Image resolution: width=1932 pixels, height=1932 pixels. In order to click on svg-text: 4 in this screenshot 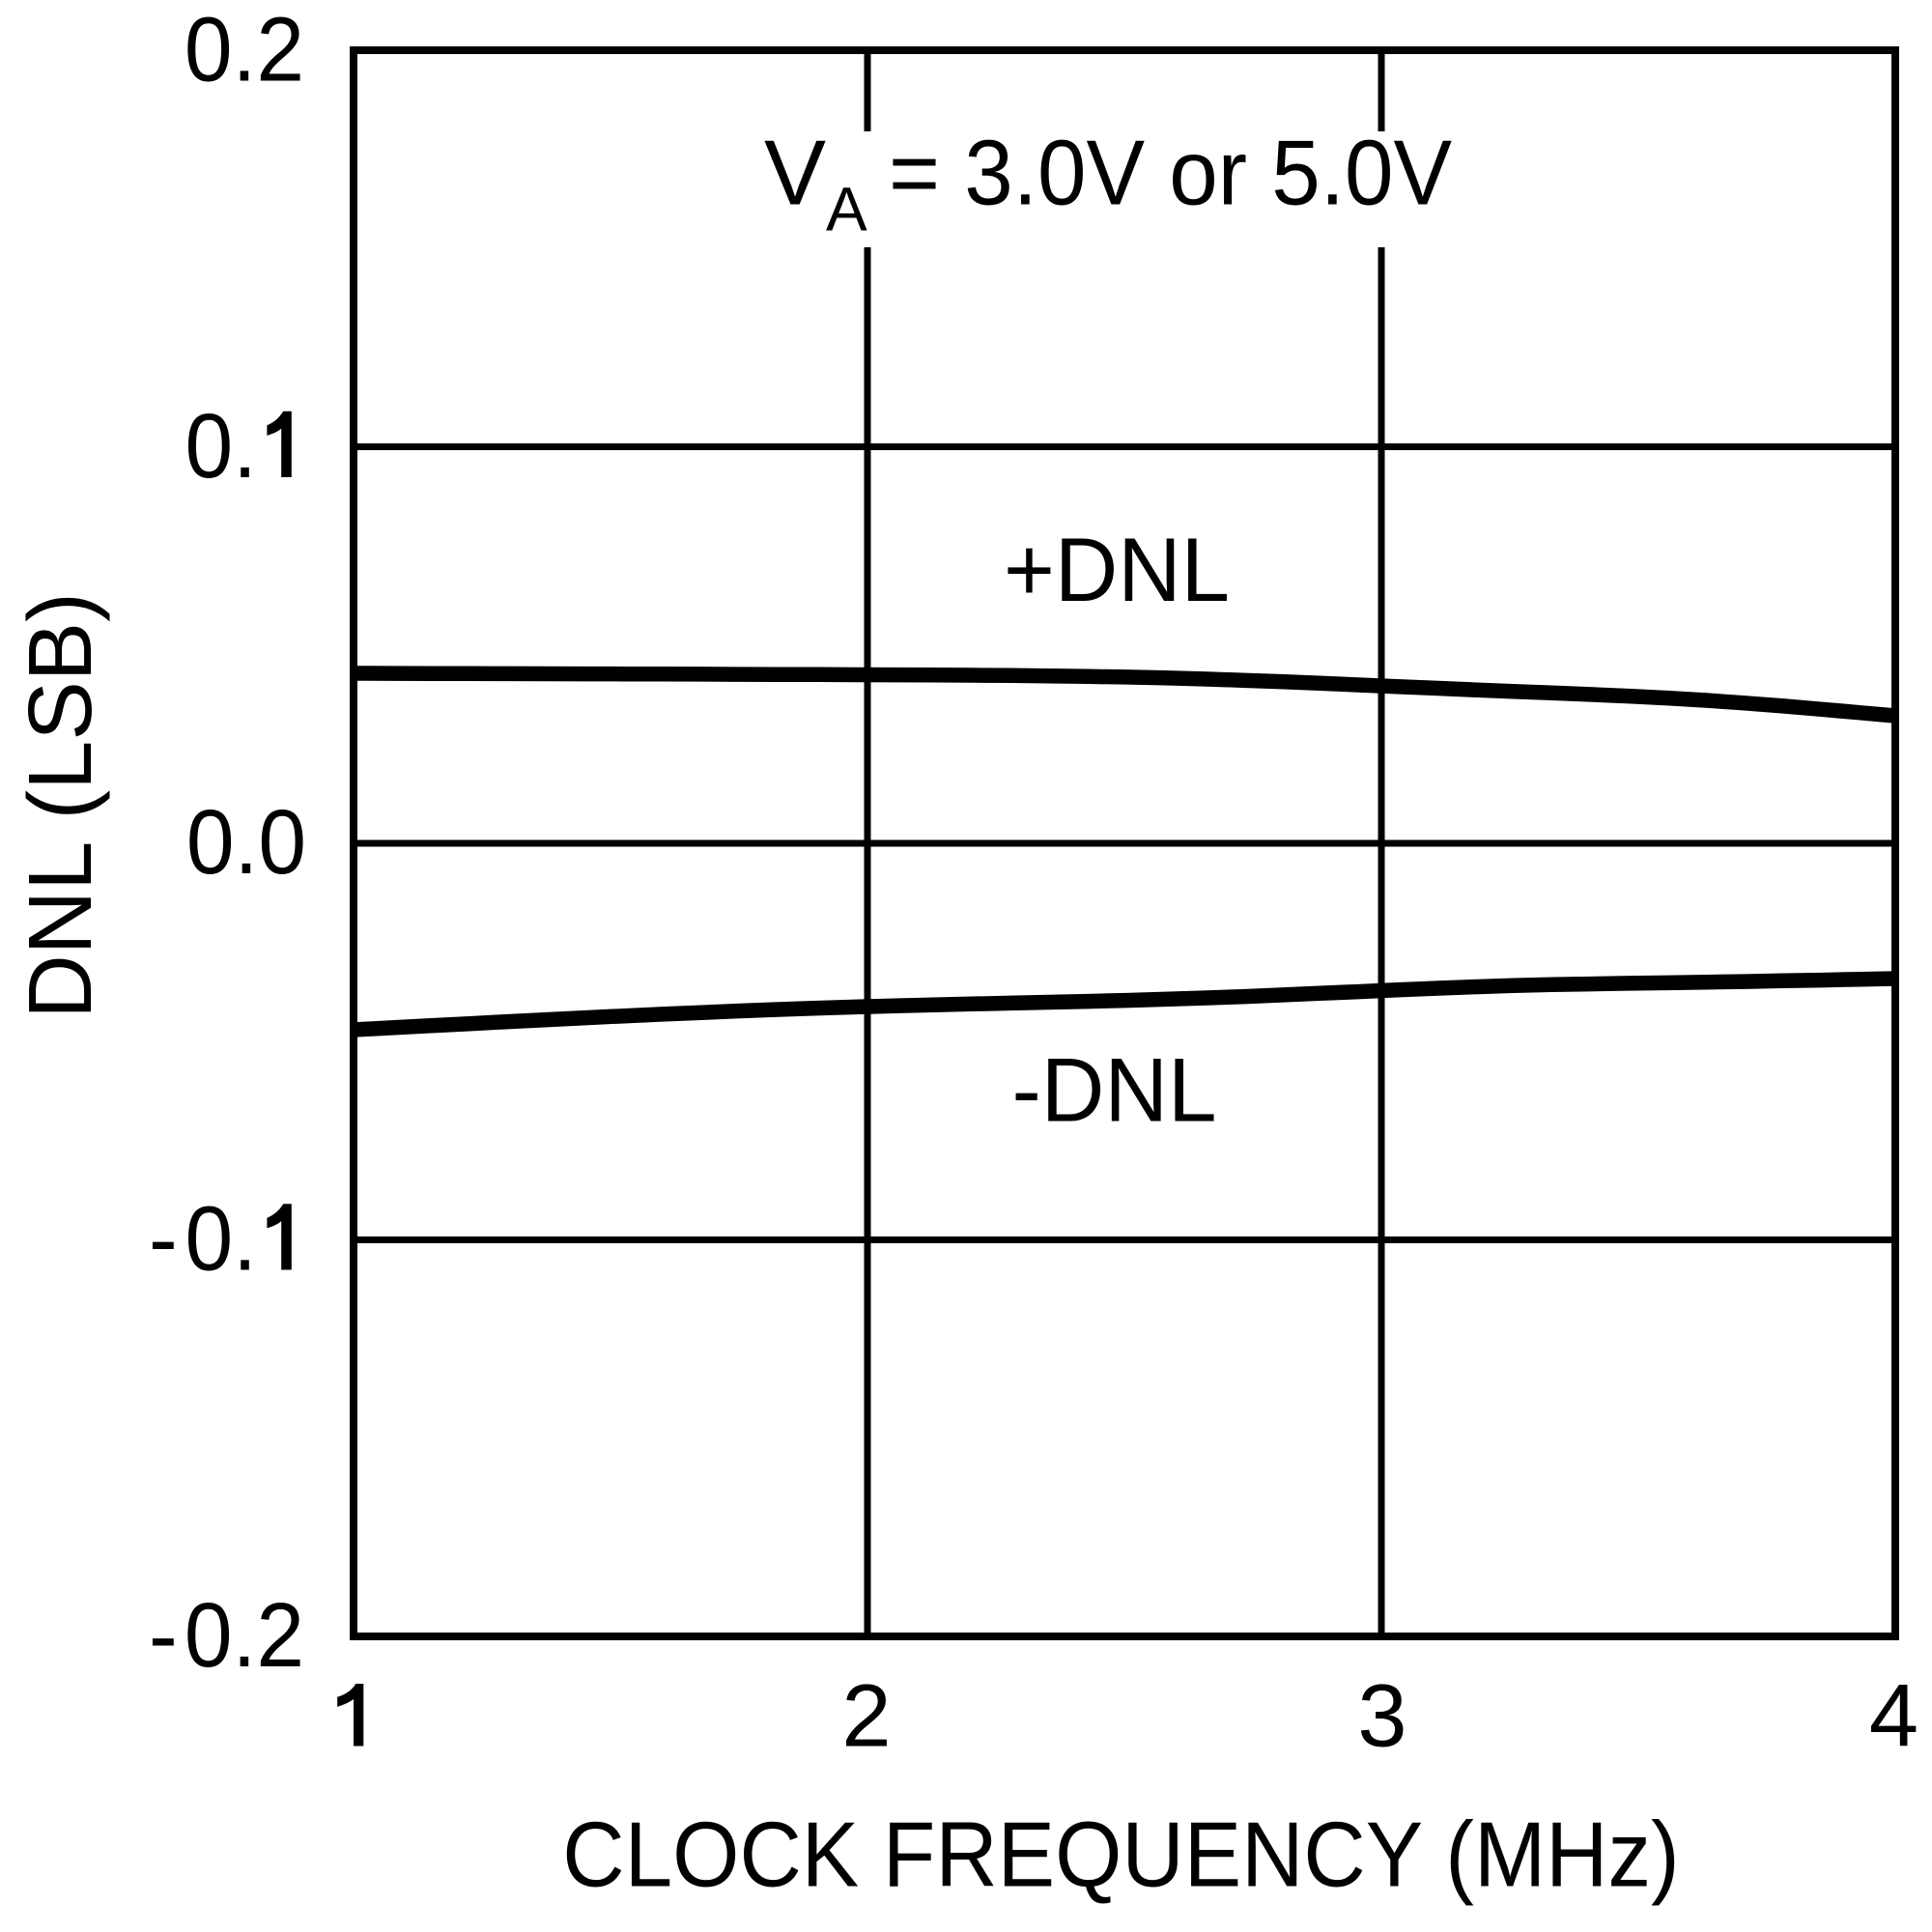, I will do `click(1893, 1716)`.